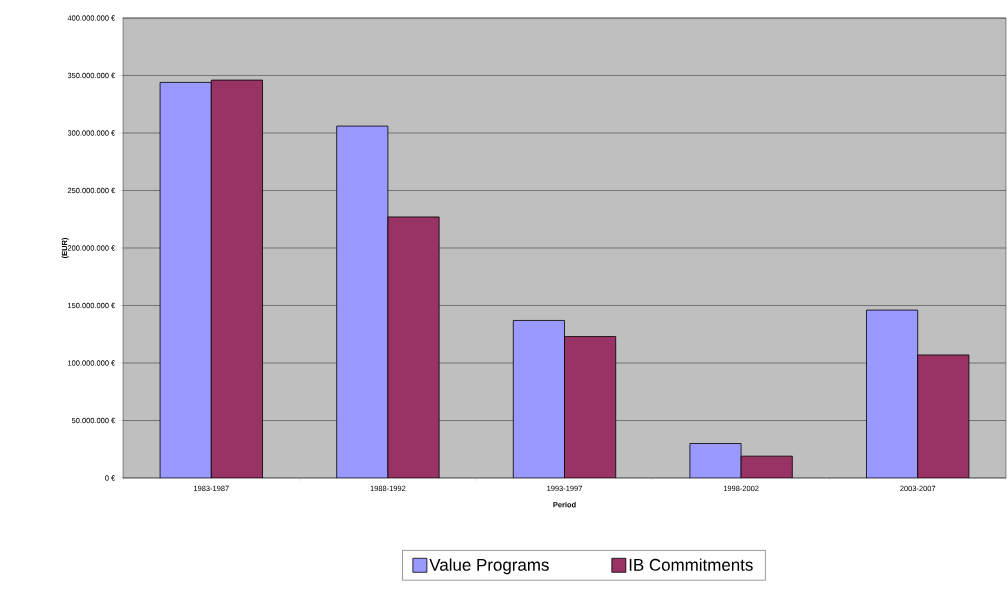 The image size is (1008, 599). I want to click on legend-label: Value Programs, so click(489, 566).